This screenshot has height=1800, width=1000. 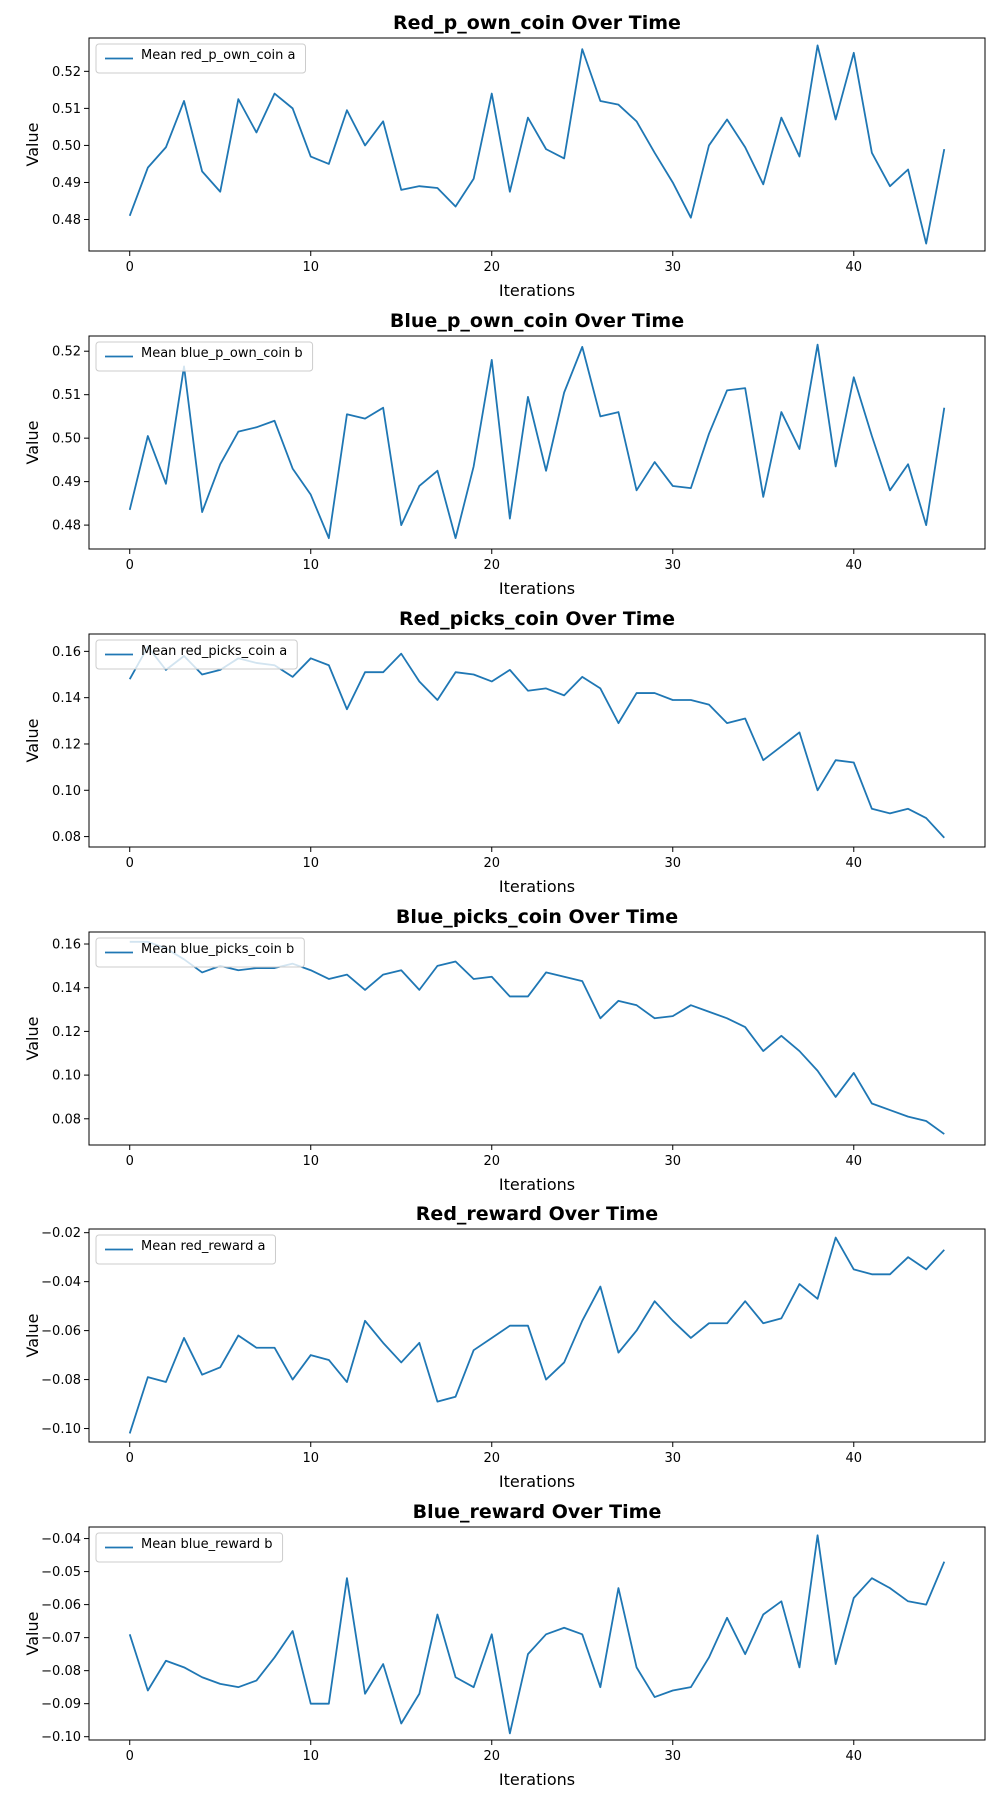 I want to click on legend: Mean blue_picks_coin b, so click(x=200, y=952).